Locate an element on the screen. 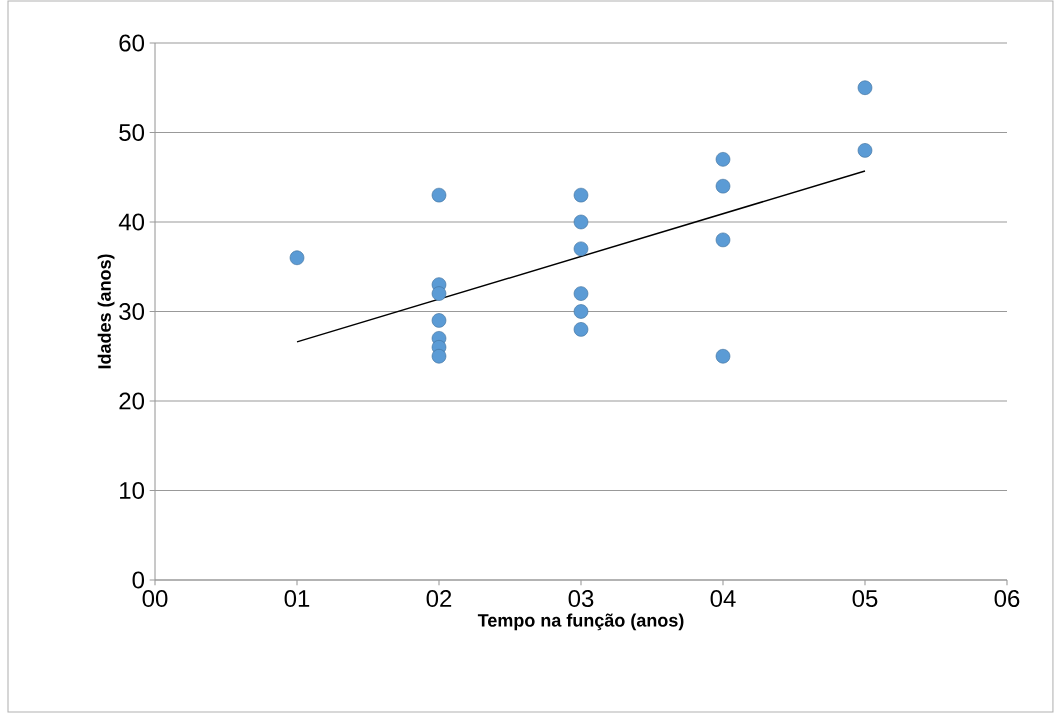 Image resolution: width=1054 pixels, height=713 pixels. y-tick-label: 50 is located at coordinates (132, 132).